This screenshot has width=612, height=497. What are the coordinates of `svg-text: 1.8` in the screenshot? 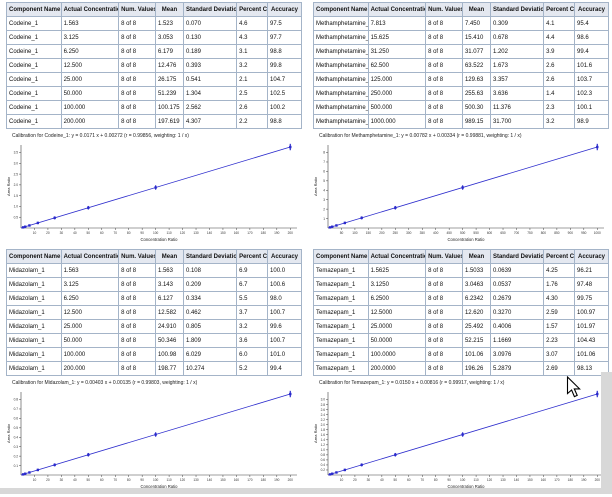 It's located at (323, 430).